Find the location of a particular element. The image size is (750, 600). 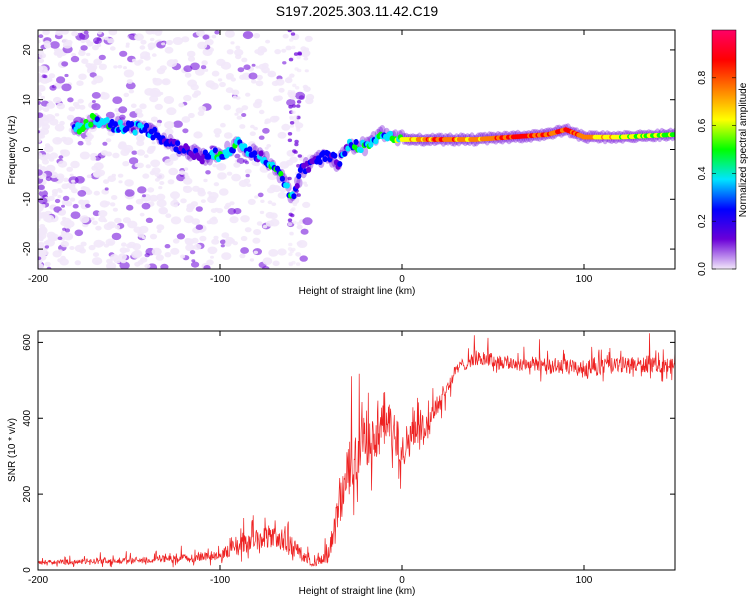

colorbar-gradient is located at coordinates (724, 149).